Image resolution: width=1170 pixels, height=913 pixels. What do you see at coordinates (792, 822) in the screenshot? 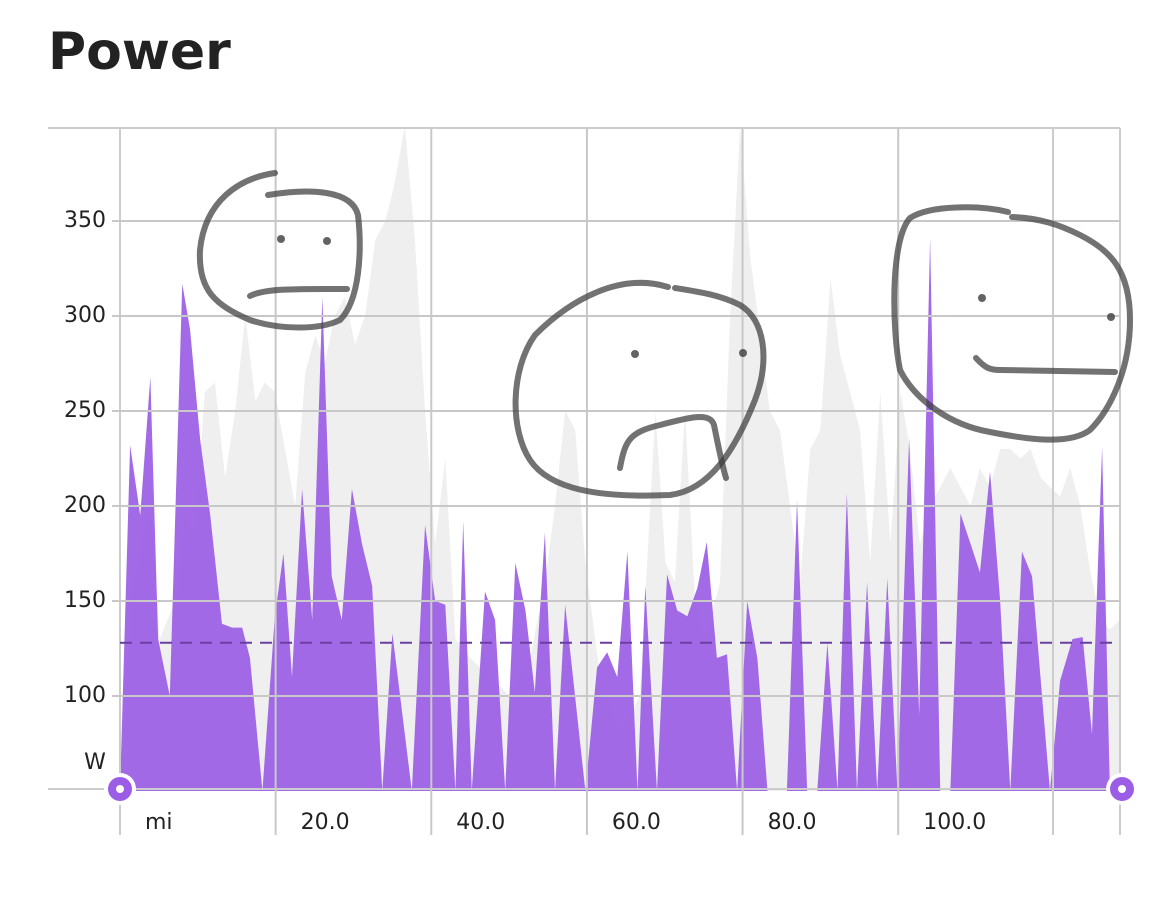
I see `x-tick-label: 80.0` at bounding box center [792, 822].